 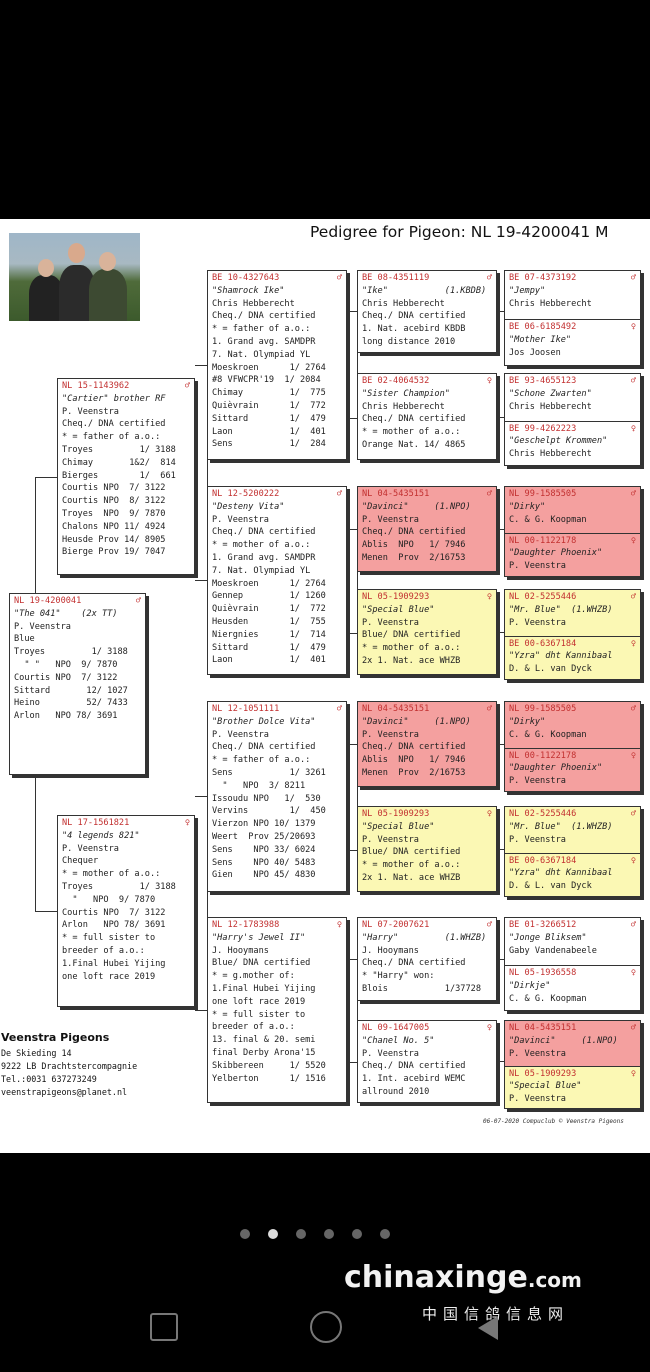 I want to click on breeder-email: veenstrapigeons@planet.nl, so click(x=64, y=1092).